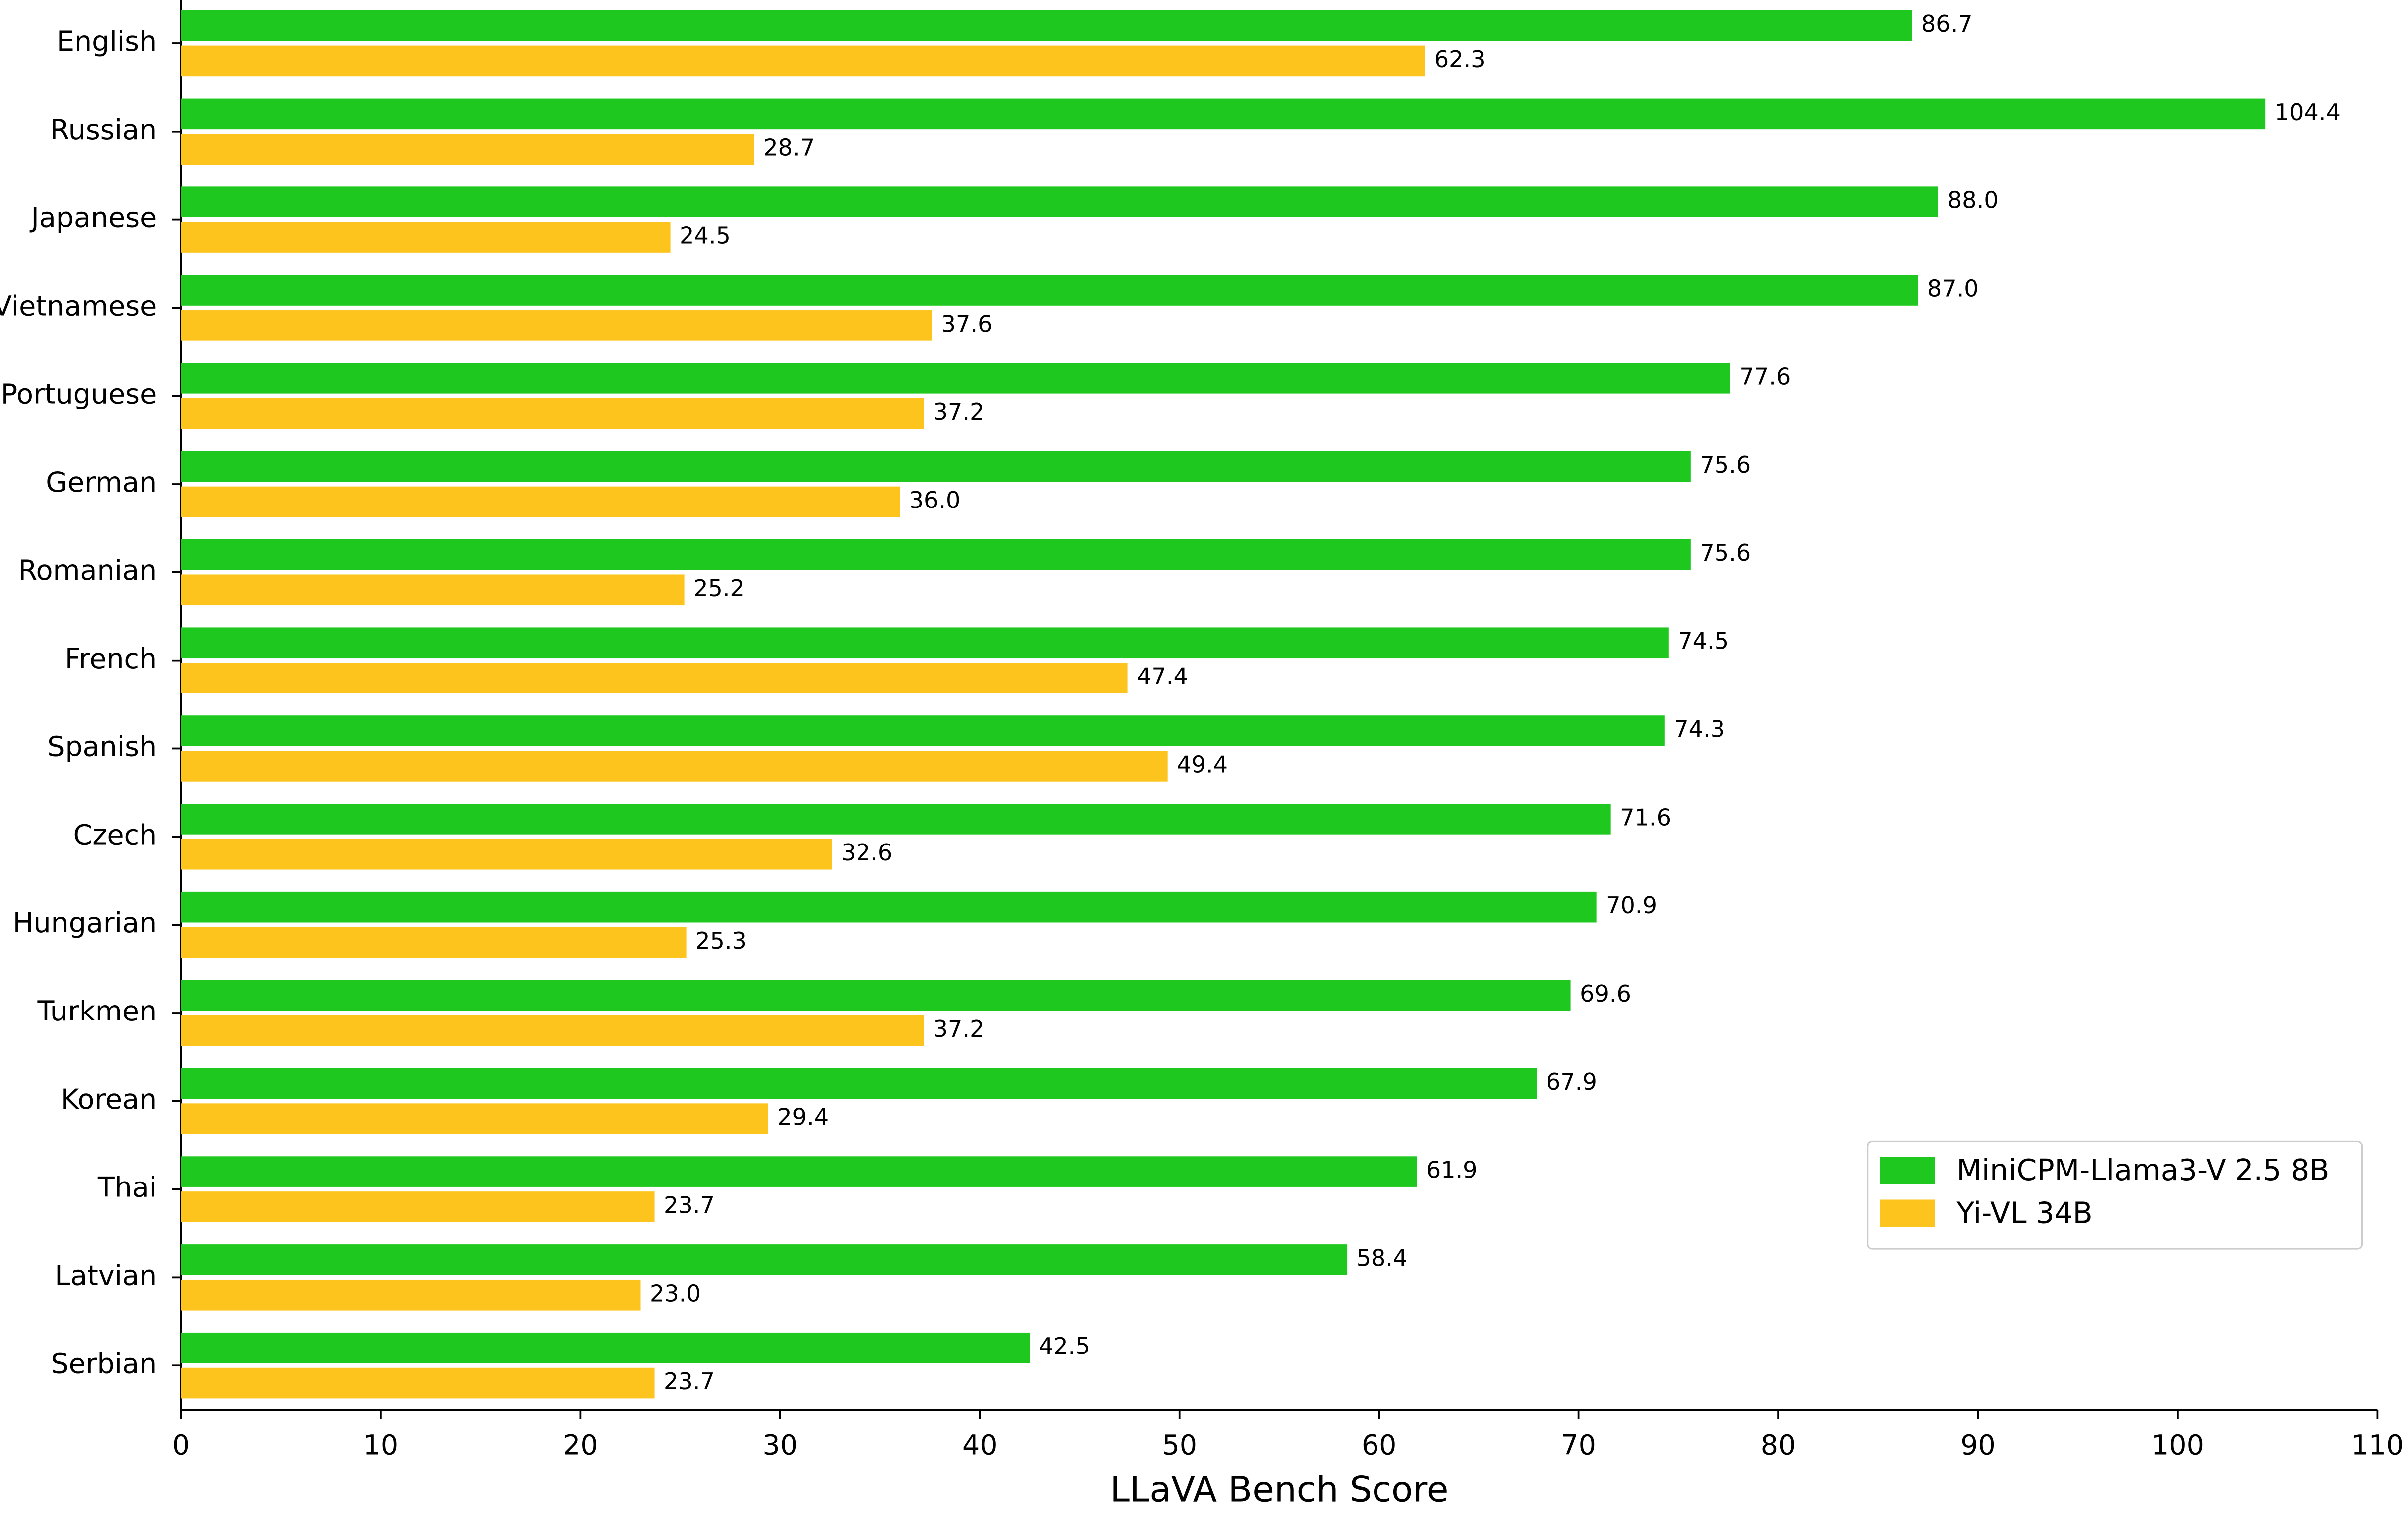  What do you see at coordinates (107, 42) in the screenshot?
I see `y-tick-label: English` at bounding box center [107, 42].